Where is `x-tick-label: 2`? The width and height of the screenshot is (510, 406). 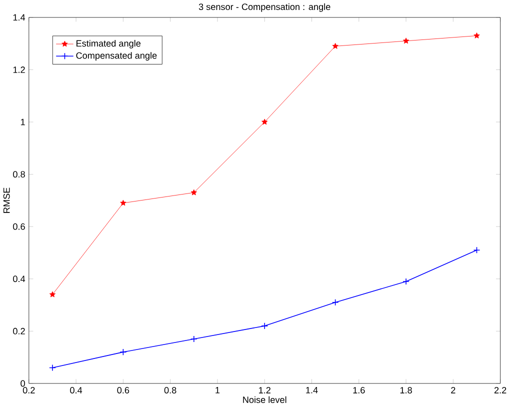 x-tick-label: 2 is located at coordinates (453, 390).